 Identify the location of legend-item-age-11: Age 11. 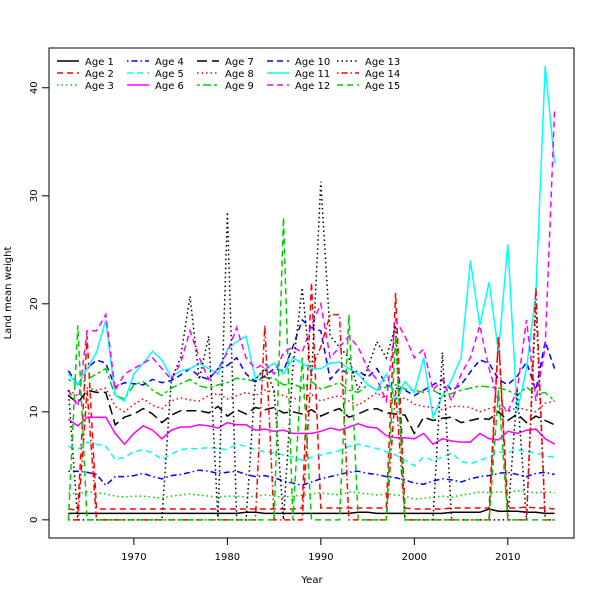
(298, 74).